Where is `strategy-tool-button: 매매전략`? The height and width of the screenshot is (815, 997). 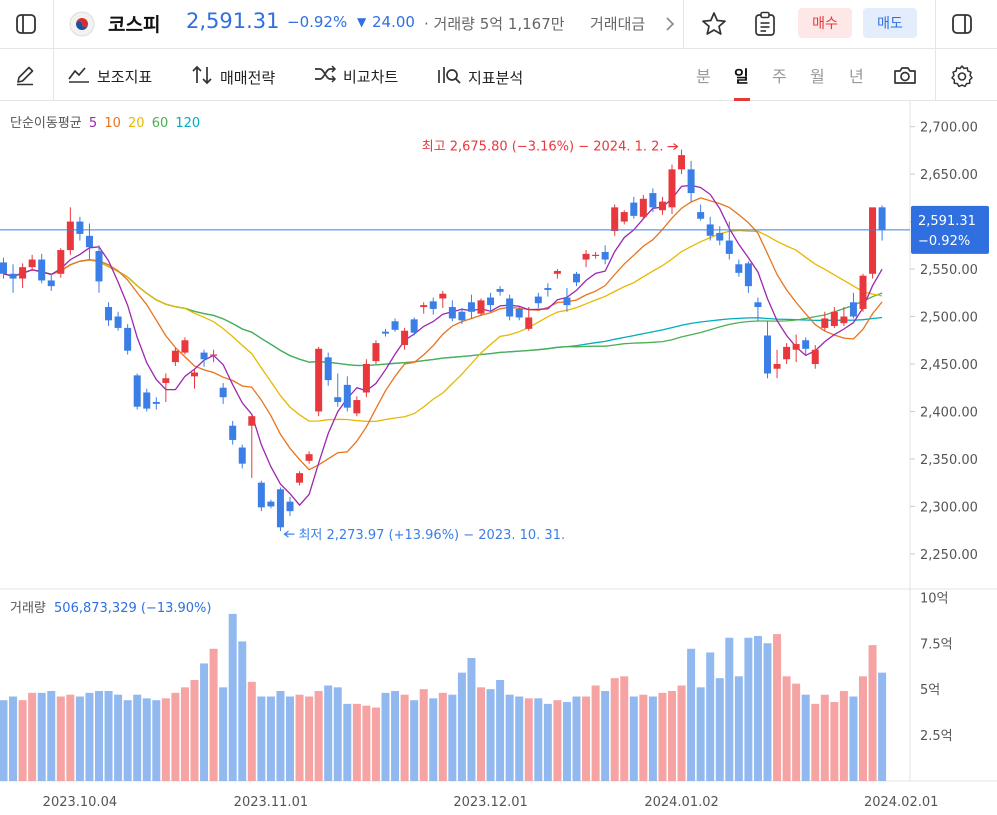 strategy-tool-button: 매매전략 is located at coordinates (232, 77).